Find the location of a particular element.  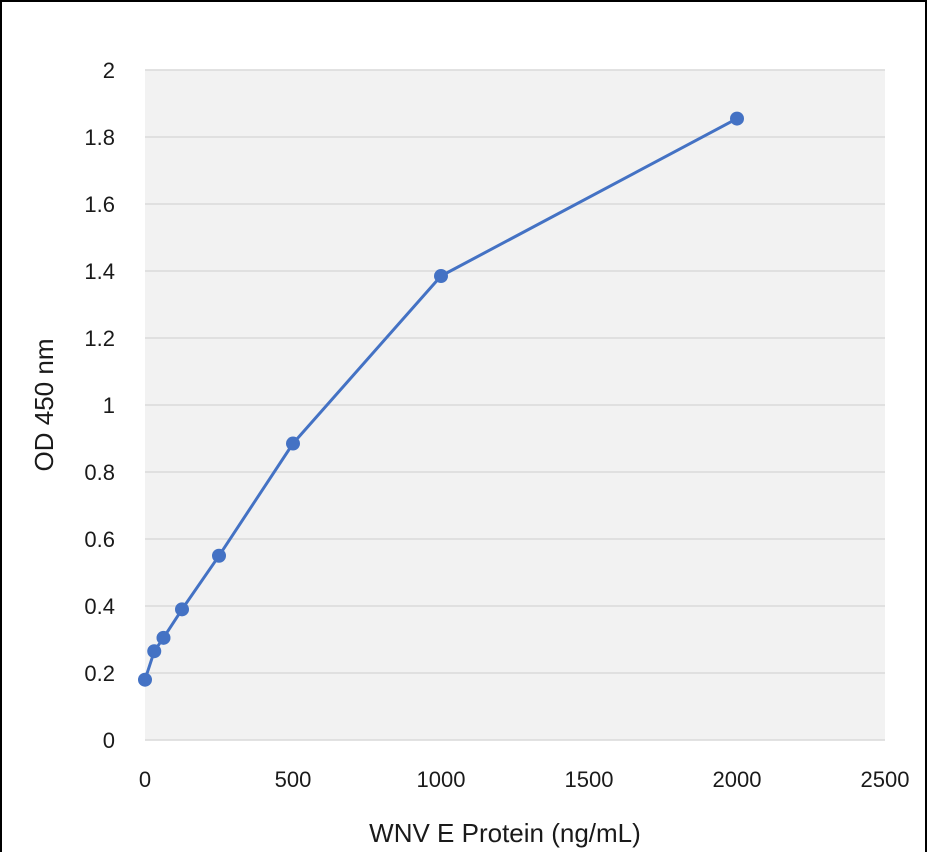

y-tick-label: 1 is located at coordinates (109, 405).